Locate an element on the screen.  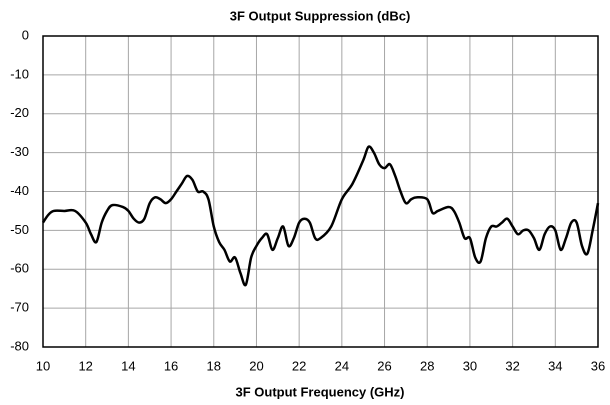
x-tick-label: 26 is located at coordinates (384, 365).